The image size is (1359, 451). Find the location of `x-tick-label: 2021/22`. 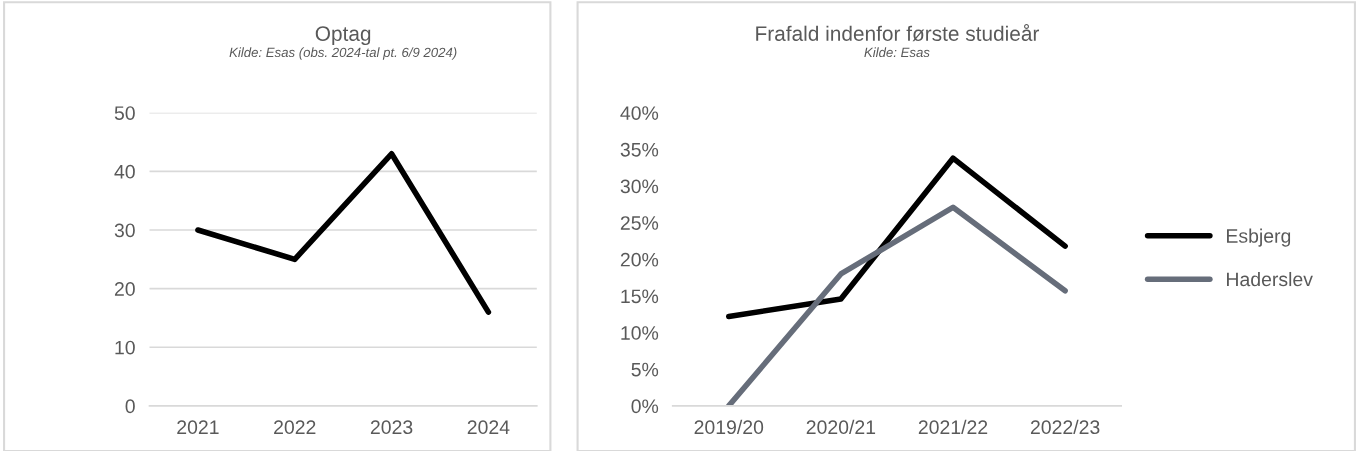

x-tick-label: 2021/22 is located at coordinates (953, 427).